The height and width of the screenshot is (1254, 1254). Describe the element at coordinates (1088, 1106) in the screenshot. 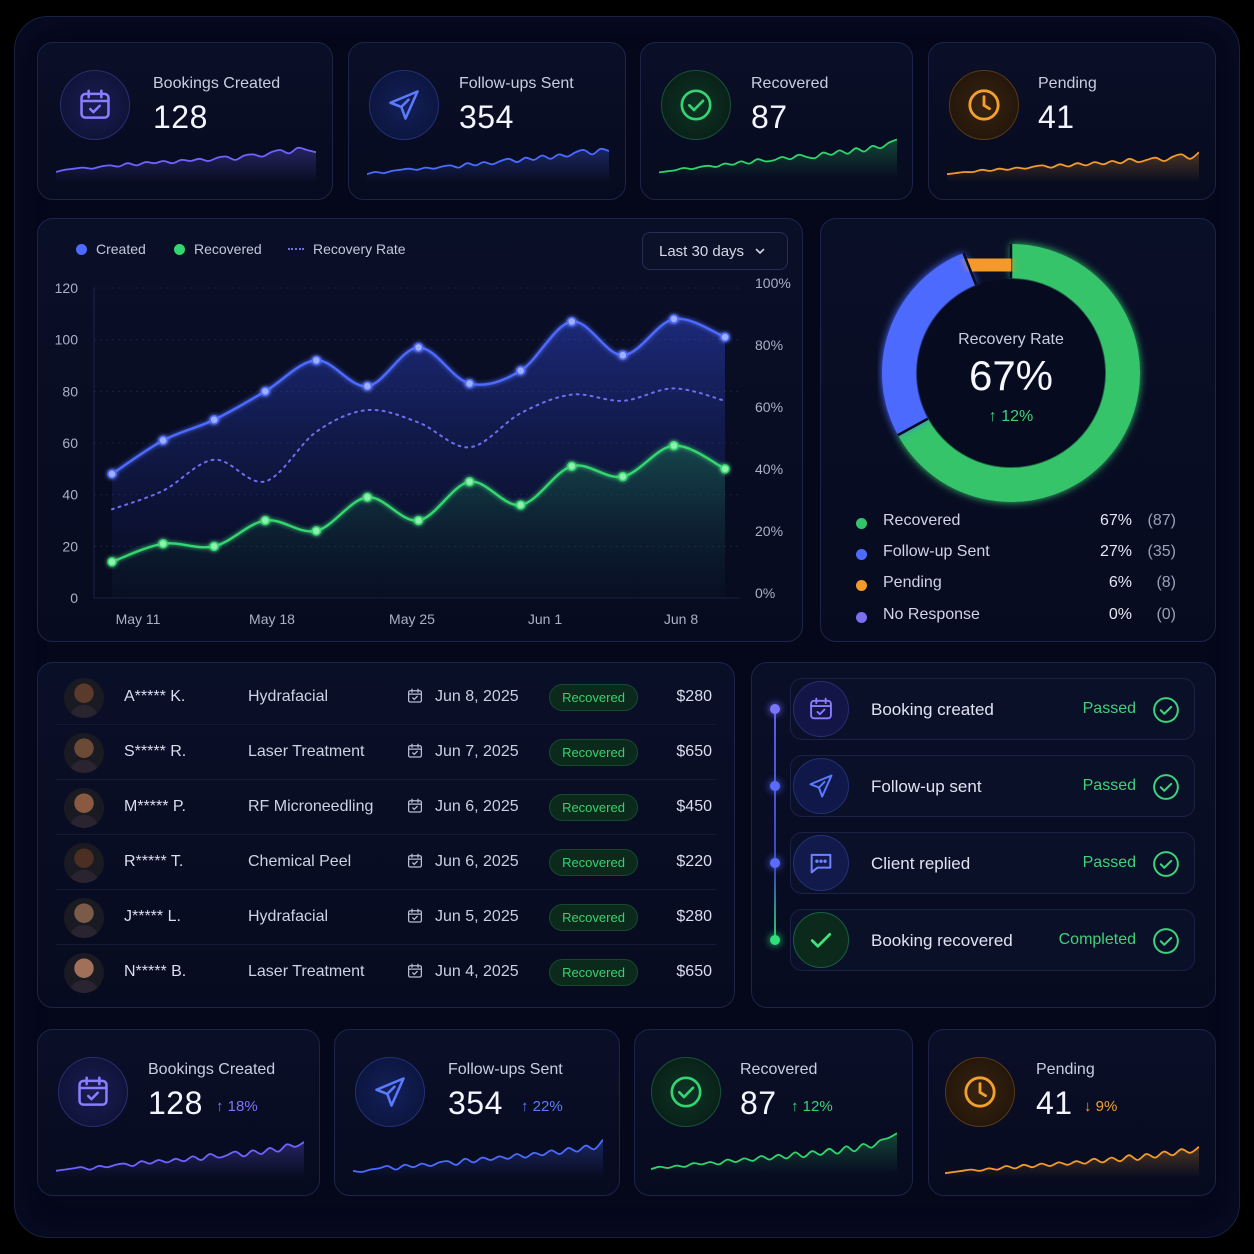

I see `arrow-down-icon: ↓` at that location.